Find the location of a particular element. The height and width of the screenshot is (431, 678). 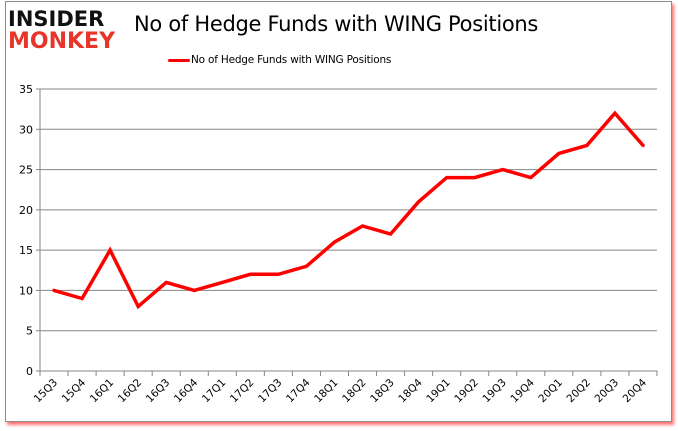

x-tick-label: 19Q4 is located at coordinates (522, 390).